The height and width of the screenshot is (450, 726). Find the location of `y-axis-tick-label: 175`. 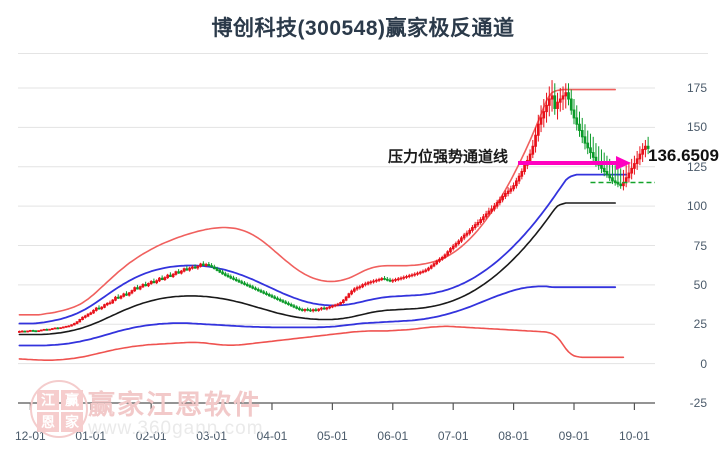

y-axis-tick-label: 175 is located at coordinates (696, 88).